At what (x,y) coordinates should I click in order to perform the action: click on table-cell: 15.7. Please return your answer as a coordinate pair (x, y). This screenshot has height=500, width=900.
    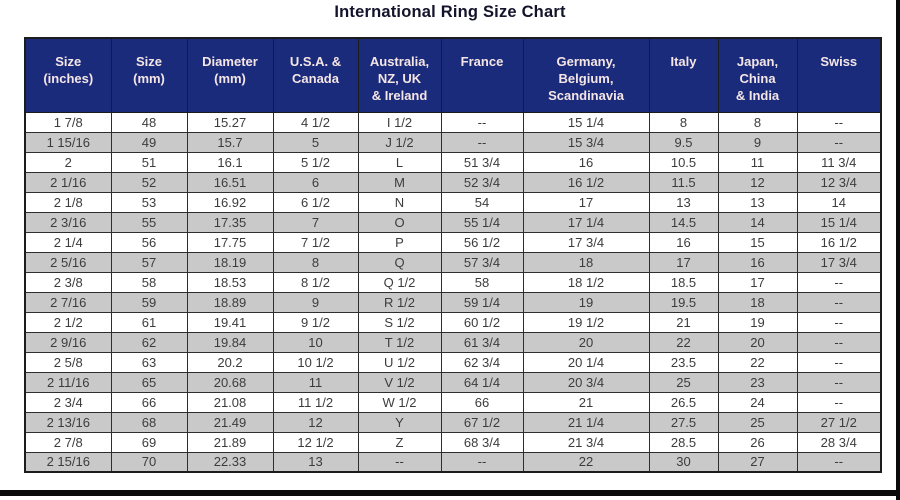
    Looking at the image, I should click on (230, 142).